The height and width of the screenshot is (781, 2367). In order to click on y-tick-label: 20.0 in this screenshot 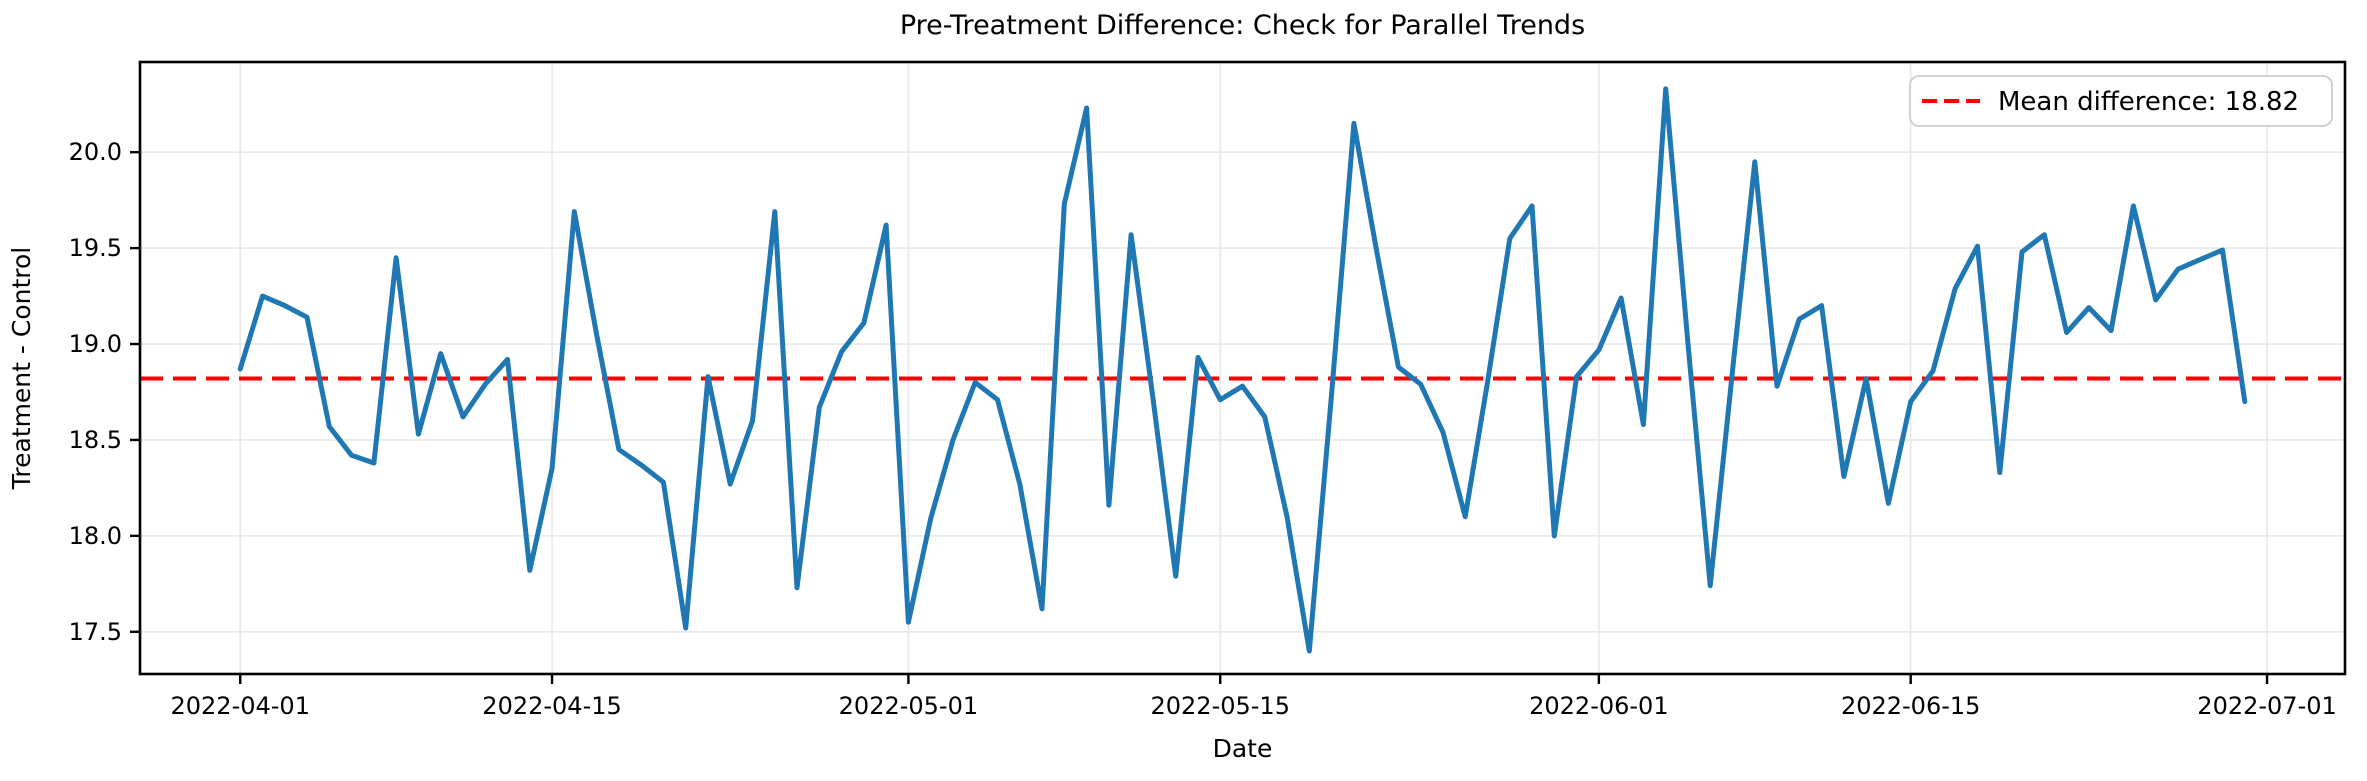, I will do `click(95, 152)`.